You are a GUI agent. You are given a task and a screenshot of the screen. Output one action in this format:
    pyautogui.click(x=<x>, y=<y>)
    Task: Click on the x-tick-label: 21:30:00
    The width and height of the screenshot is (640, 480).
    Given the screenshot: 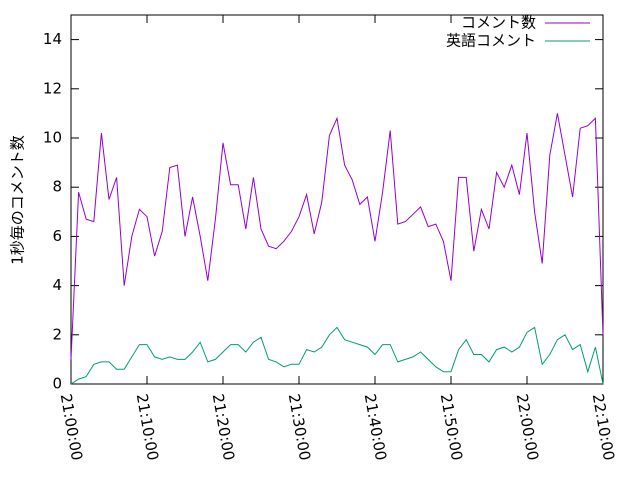 What is the action you would take?
    pyautogui.click(x=299, y=426)
    